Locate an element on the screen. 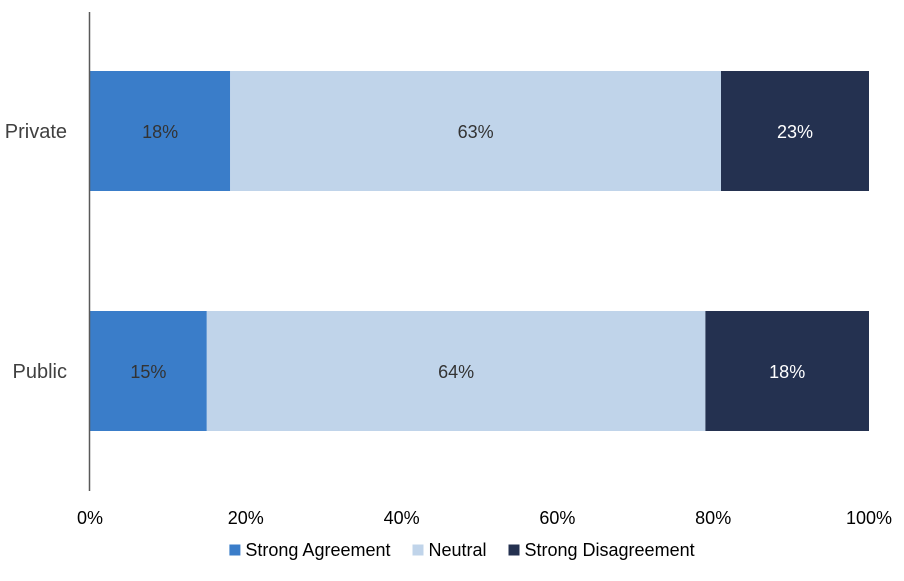 The height and width of the screenshot is (581, 904). bar-private-neutral is located at coordinates (475, 131).